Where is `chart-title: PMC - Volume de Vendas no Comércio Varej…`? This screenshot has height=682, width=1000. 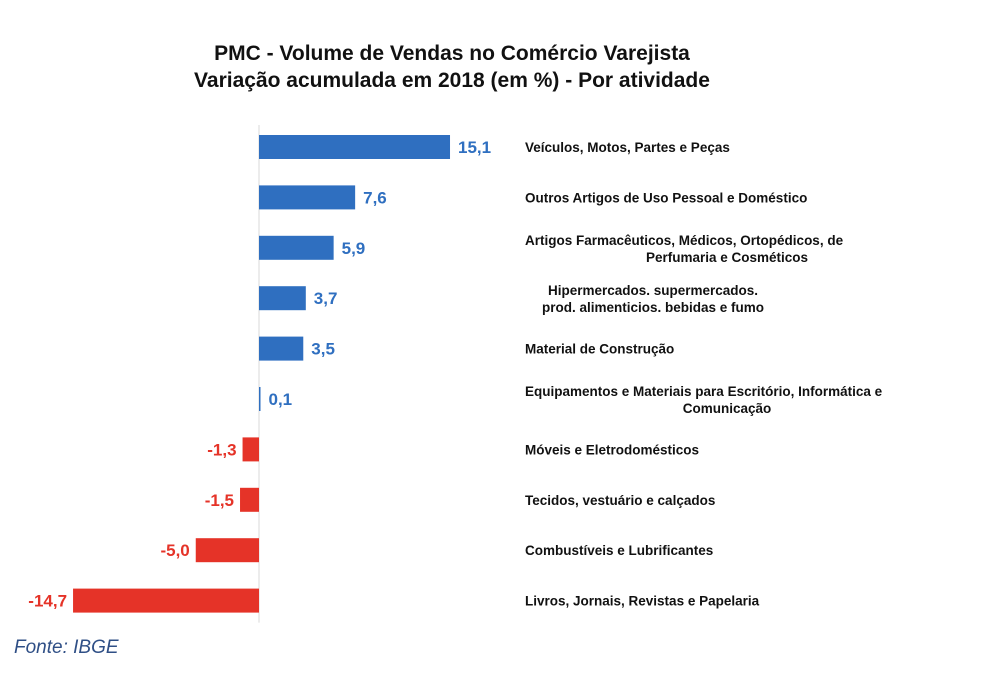
chart-title: PMC - Volume de Vendas no Comércio Varej… is located at coordinates (452, 67).